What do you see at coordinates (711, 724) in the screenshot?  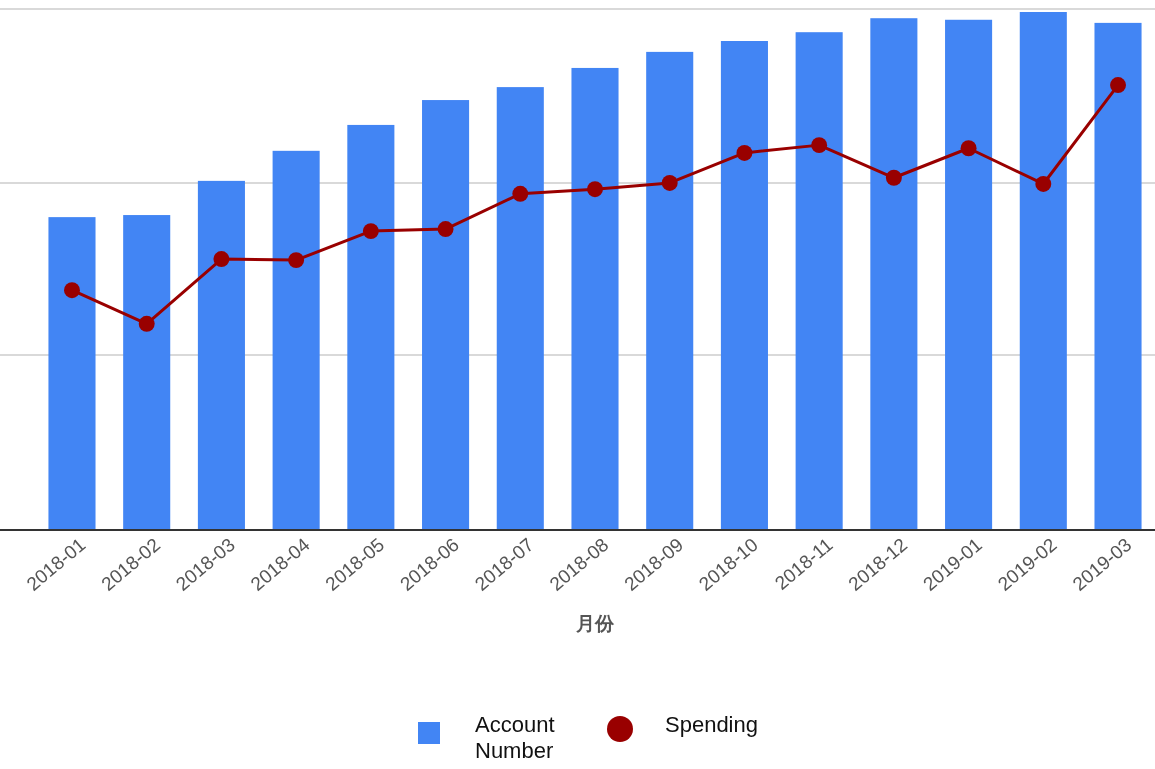 I see `legend-label: Spending` at bounding box center [711, 724].